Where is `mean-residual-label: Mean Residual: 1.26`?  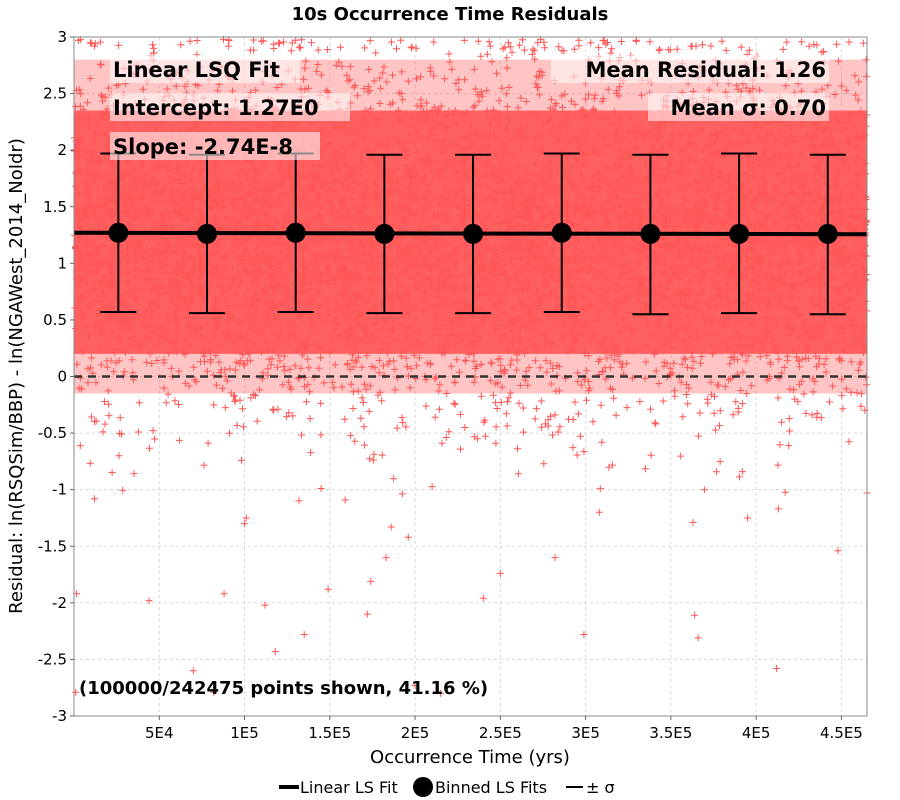 mean-residual-label: Mean Residual: 1.26 is located at coordinates (705, 70).